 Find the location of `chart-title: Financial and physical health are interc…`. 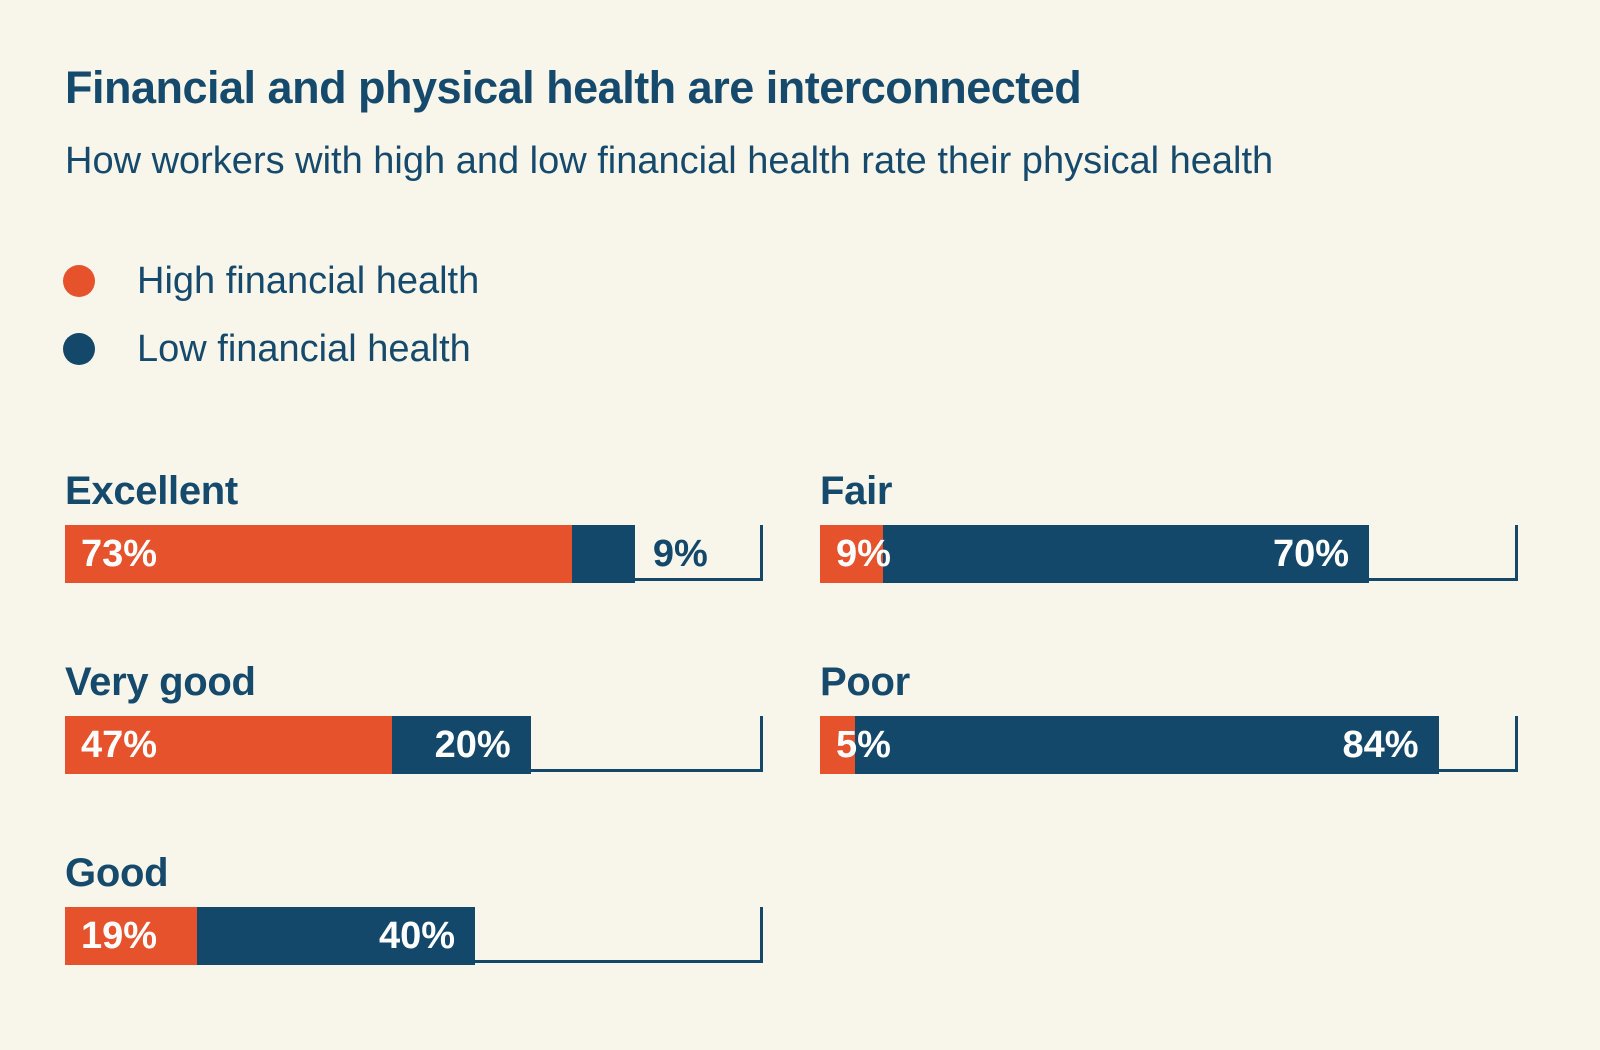

chart-title: Financial and physical health are interc… is located at coordinates (573, 87).